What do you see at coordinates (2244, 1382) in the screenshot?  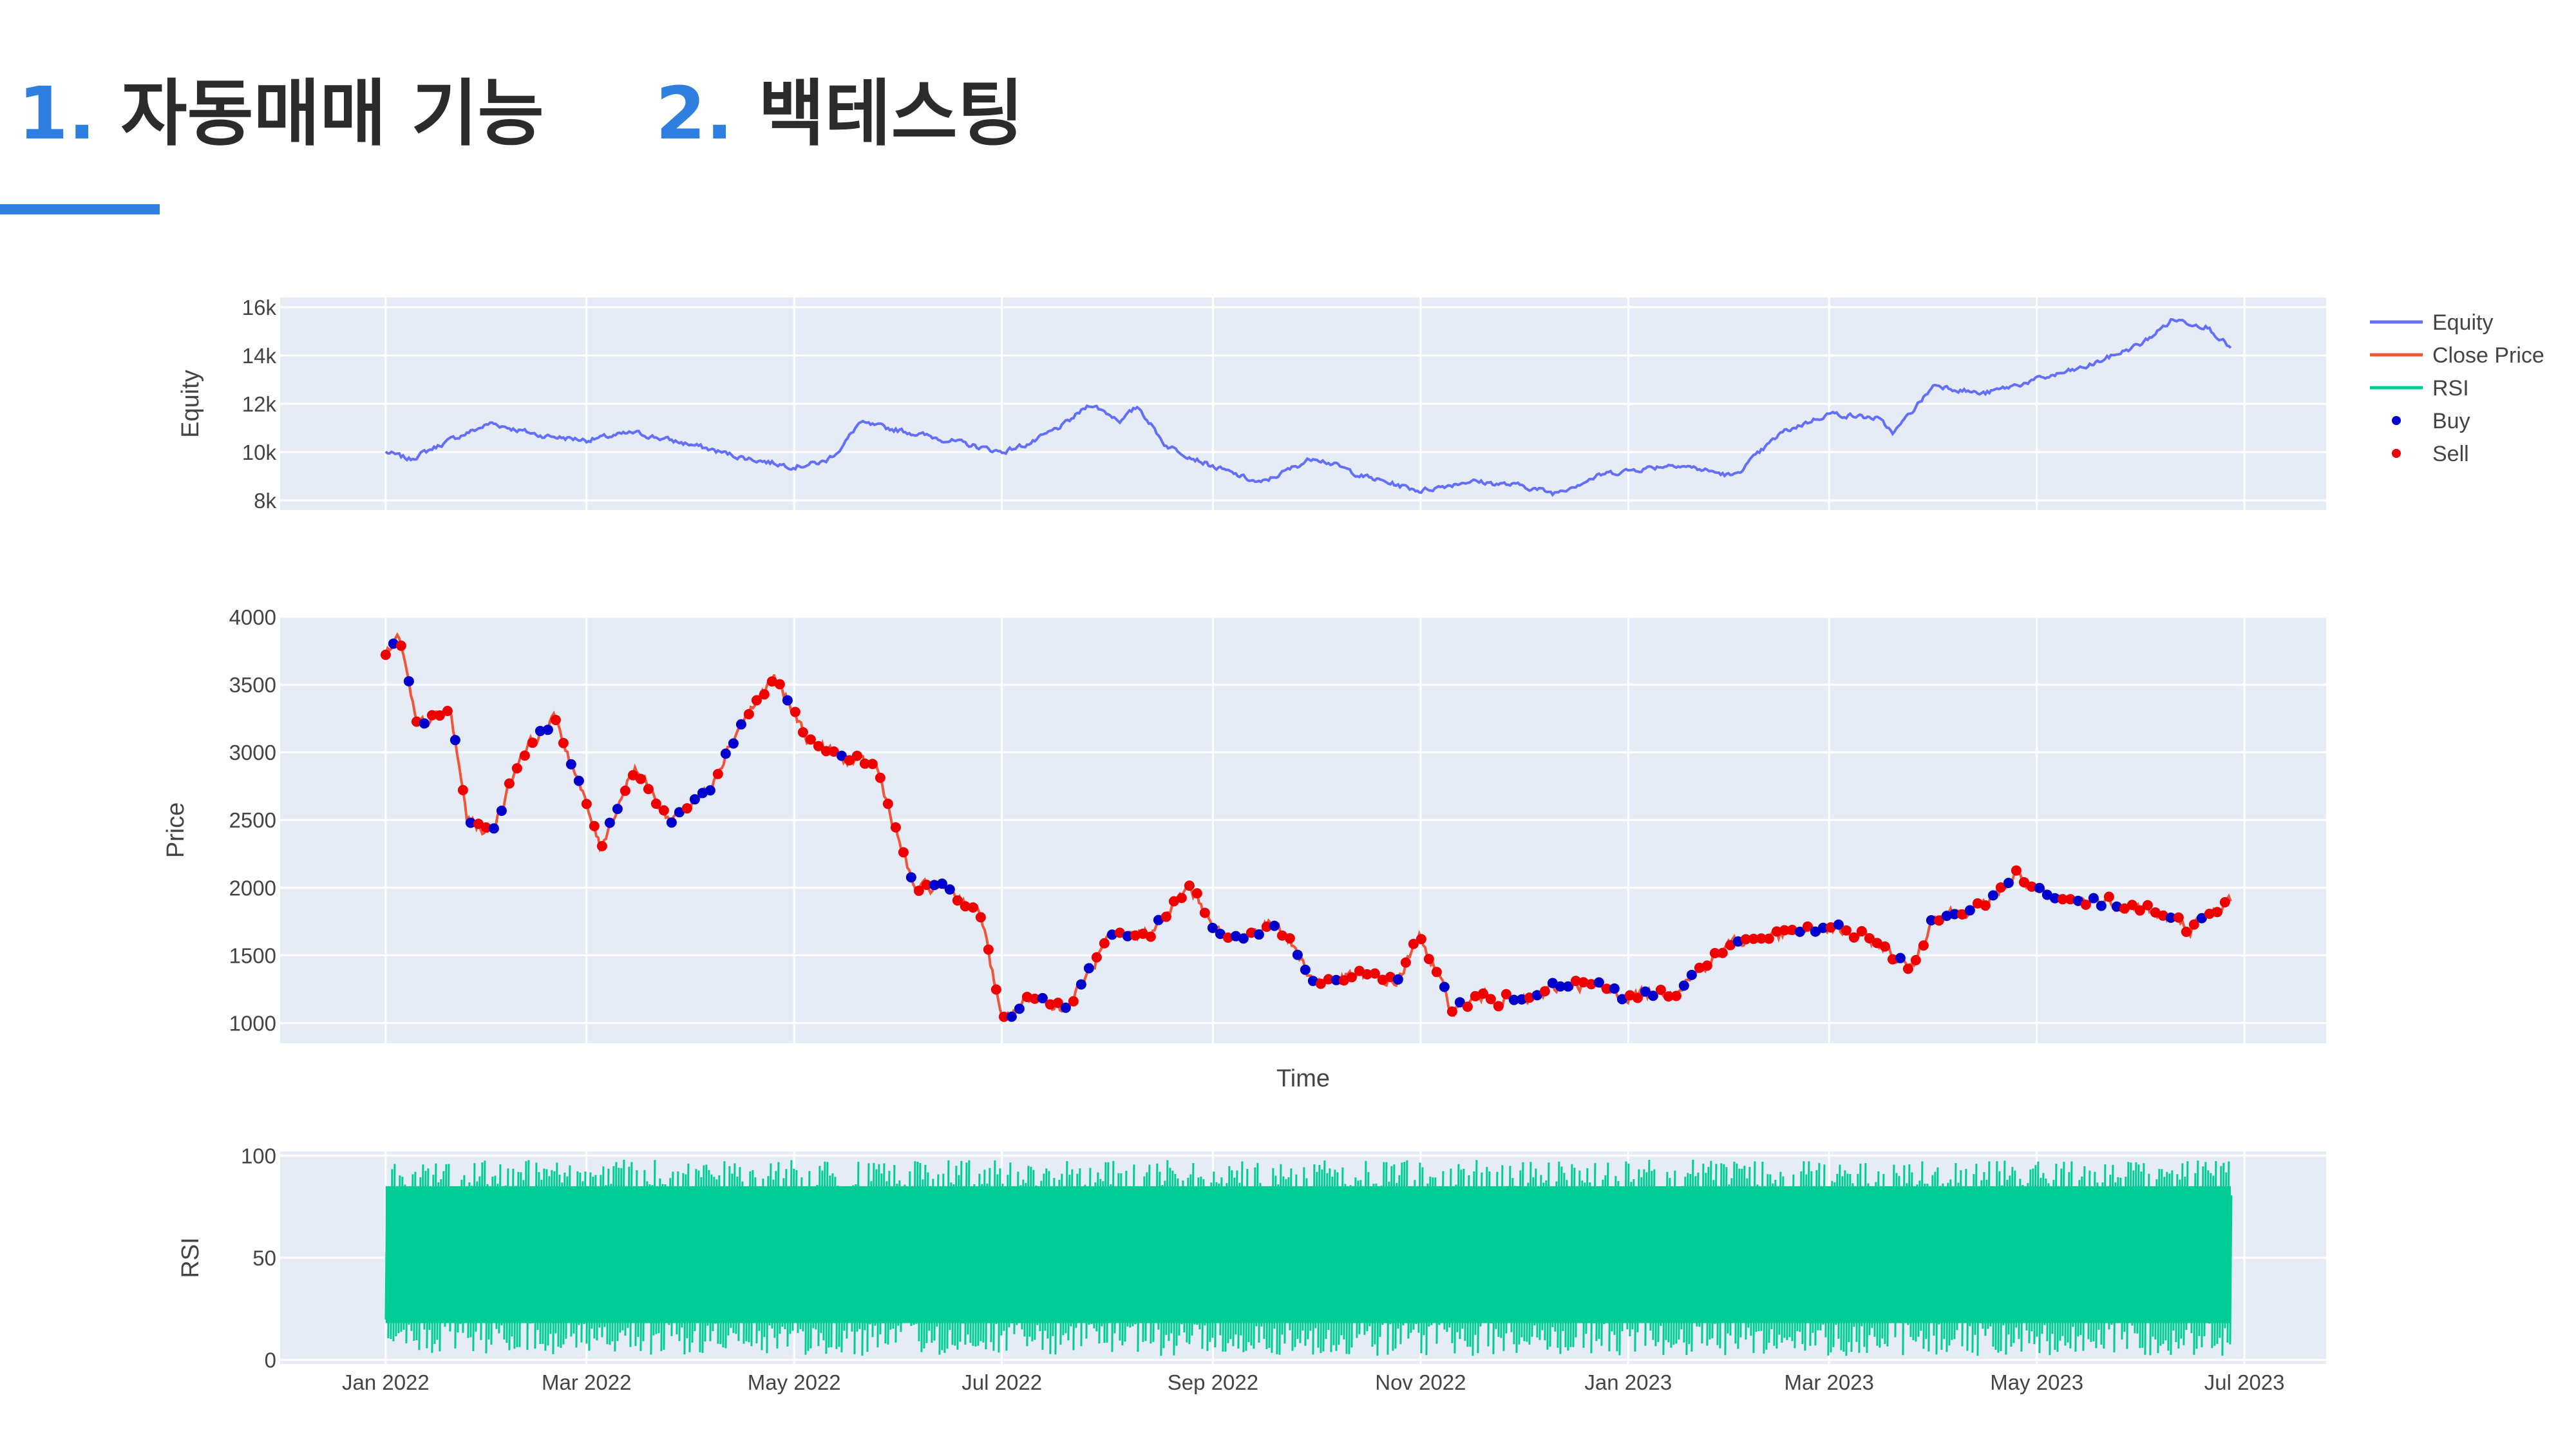 I see `x-tick-label: Jul 2023` at bounding box center [2244, 1382].